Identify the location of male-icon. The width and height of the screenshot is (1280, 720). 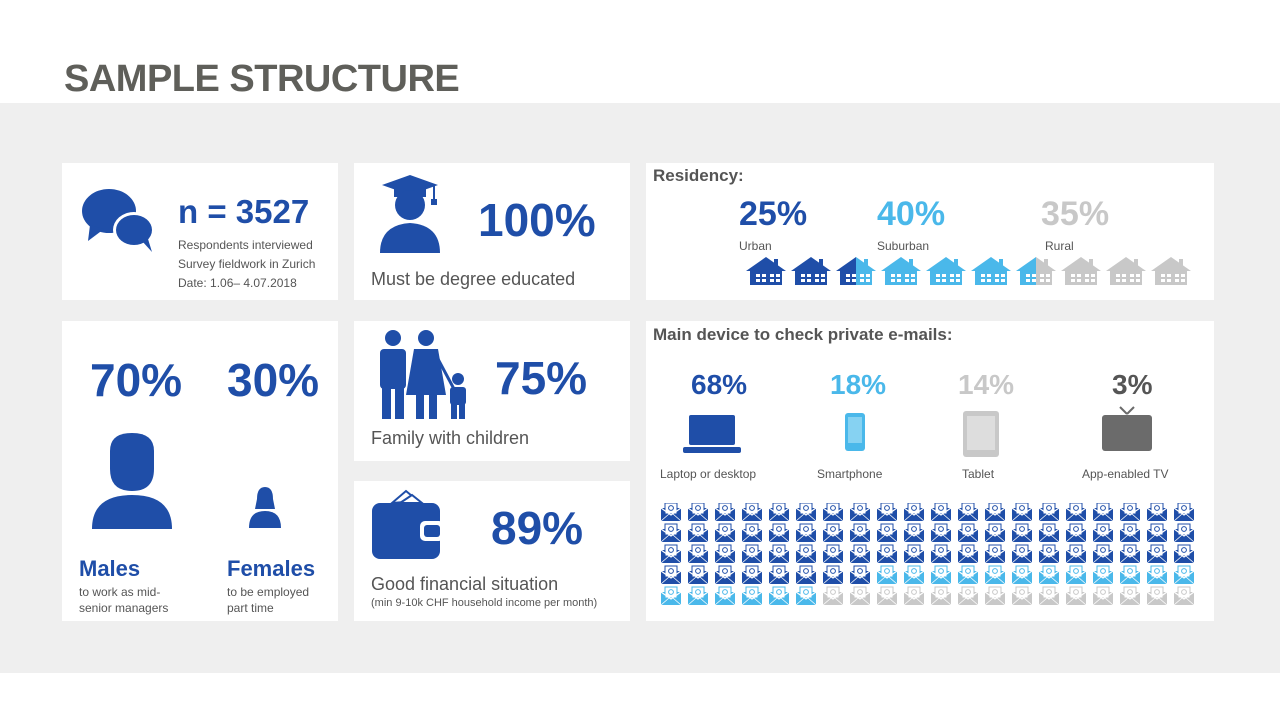
(132, 481).